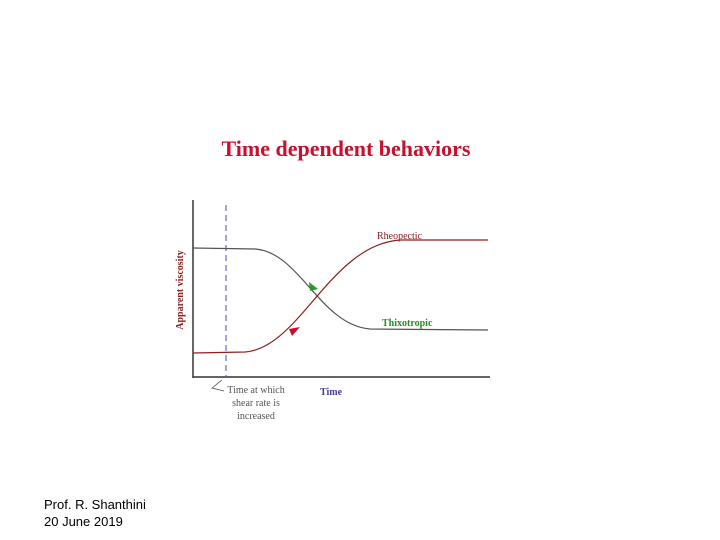  I want to click on x-axis-label: Time, so click(331, 392).